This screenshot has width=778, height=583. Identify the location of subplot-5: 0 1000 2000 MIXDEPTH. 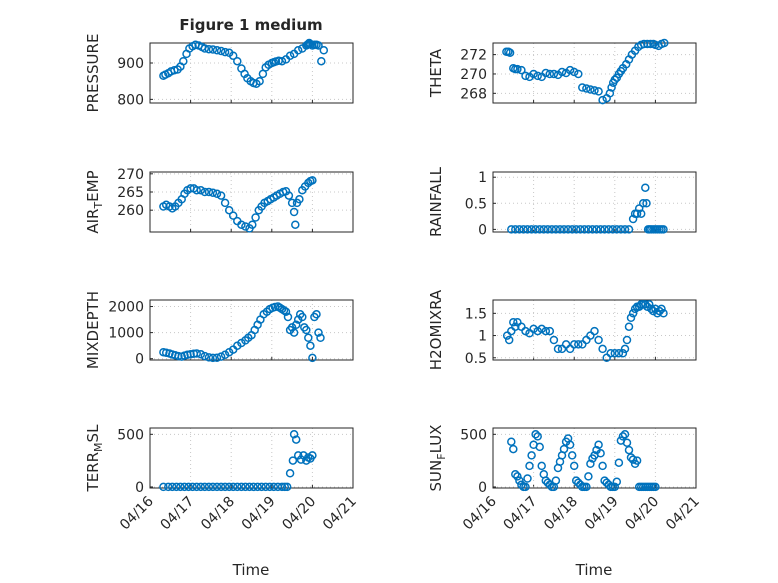
(219, 330).